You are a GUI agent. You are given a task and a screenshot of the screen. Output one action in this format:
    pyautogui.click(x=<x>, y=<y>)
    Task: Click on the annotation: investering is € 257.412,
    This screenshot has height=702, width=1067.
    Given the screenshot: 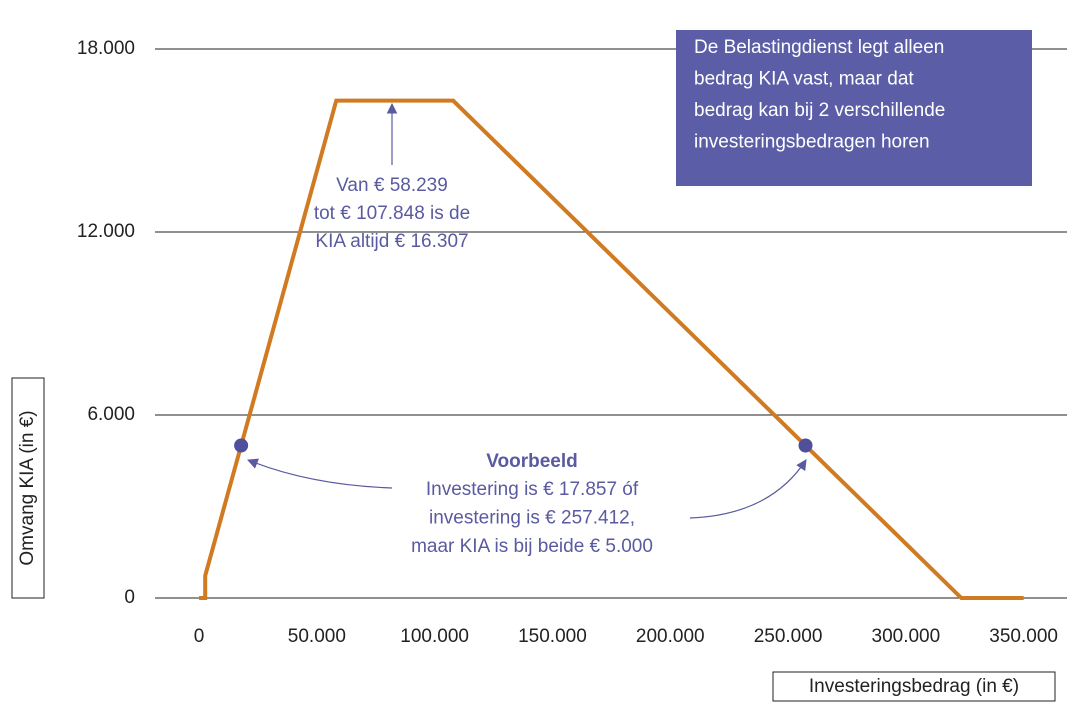 What is the action you would take?
    pyautogui.click(x=532, y=518)
    